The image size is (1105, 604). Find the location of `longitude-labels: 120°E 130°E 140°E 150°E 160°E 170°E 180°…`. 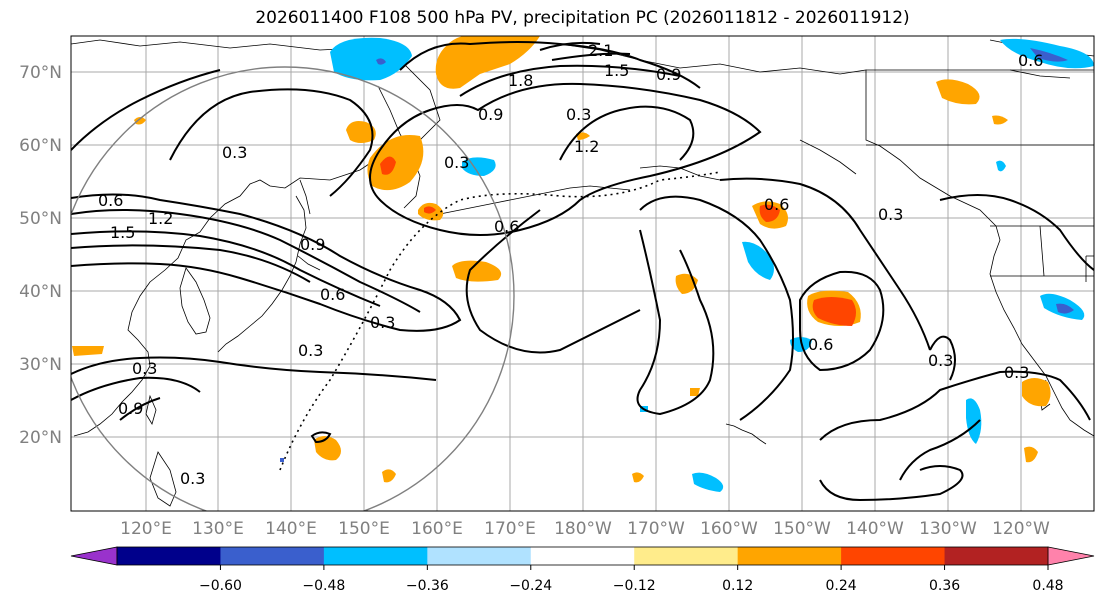

longitude-labels: 120°E 130°E 140°E 150°E 160°E 170°E 180°… is located at coordinates (585, 529).